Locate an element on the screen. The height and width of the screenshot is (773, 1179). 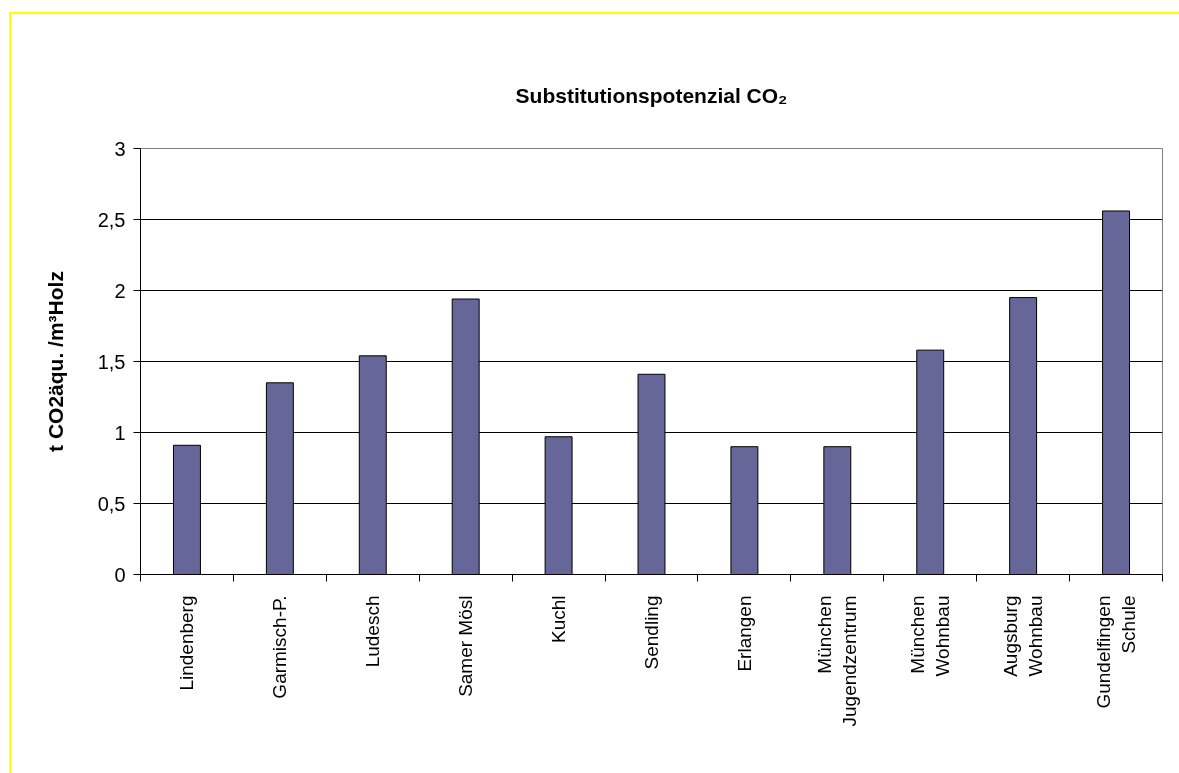
y-tick-label: 2,5 is located at coordinates (111, 219).